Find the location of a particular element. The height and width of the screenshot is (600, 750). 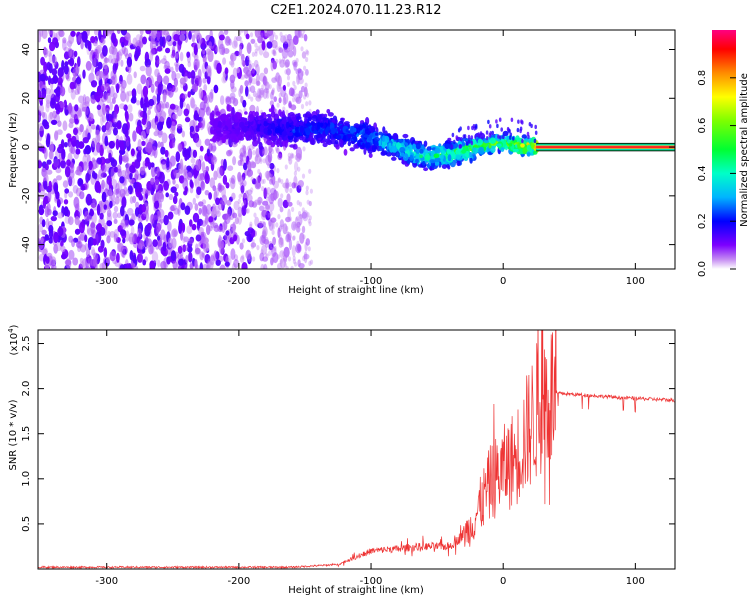

snr-y-tick-label: 0.5 is located at coordinates (26, 524).